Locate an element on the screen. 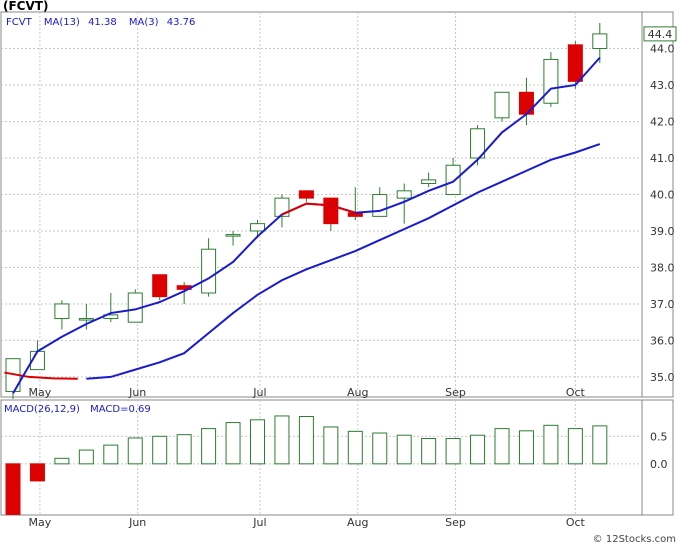  last-price-box is located at coordinates (660, 34).